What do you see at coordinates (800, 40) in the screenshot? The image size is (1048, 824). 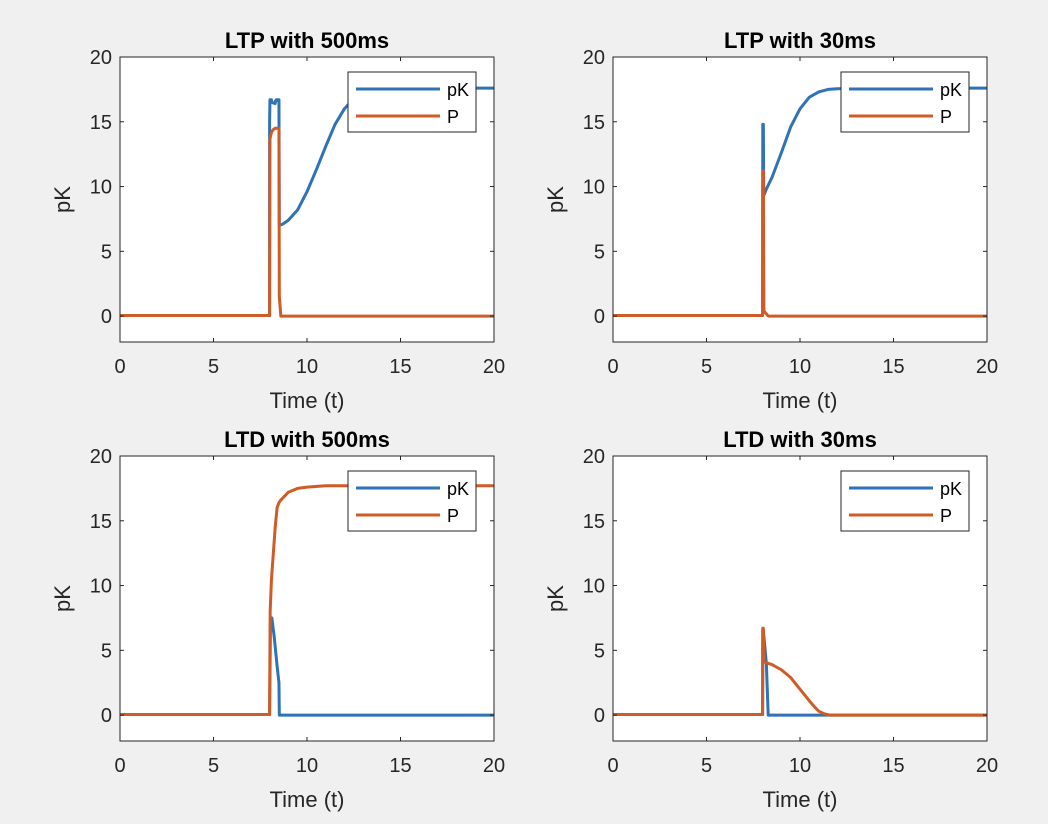 I see `chart-title: LTP with 30ms` at bounding box center [800, 40].